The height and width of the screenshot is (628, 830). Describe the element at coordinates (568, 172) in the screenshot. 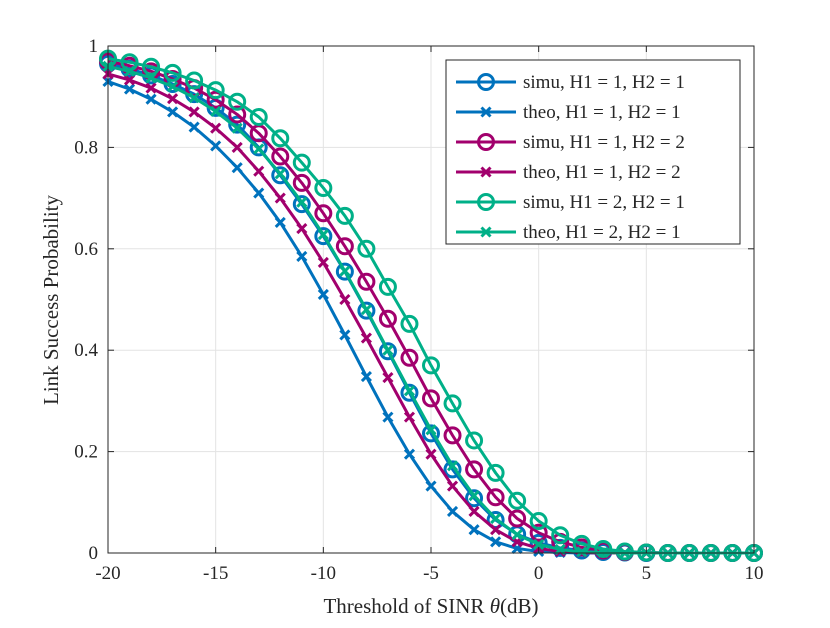

I see `legend-entry: theo, H1 = 1, H2 = 2` at that location.